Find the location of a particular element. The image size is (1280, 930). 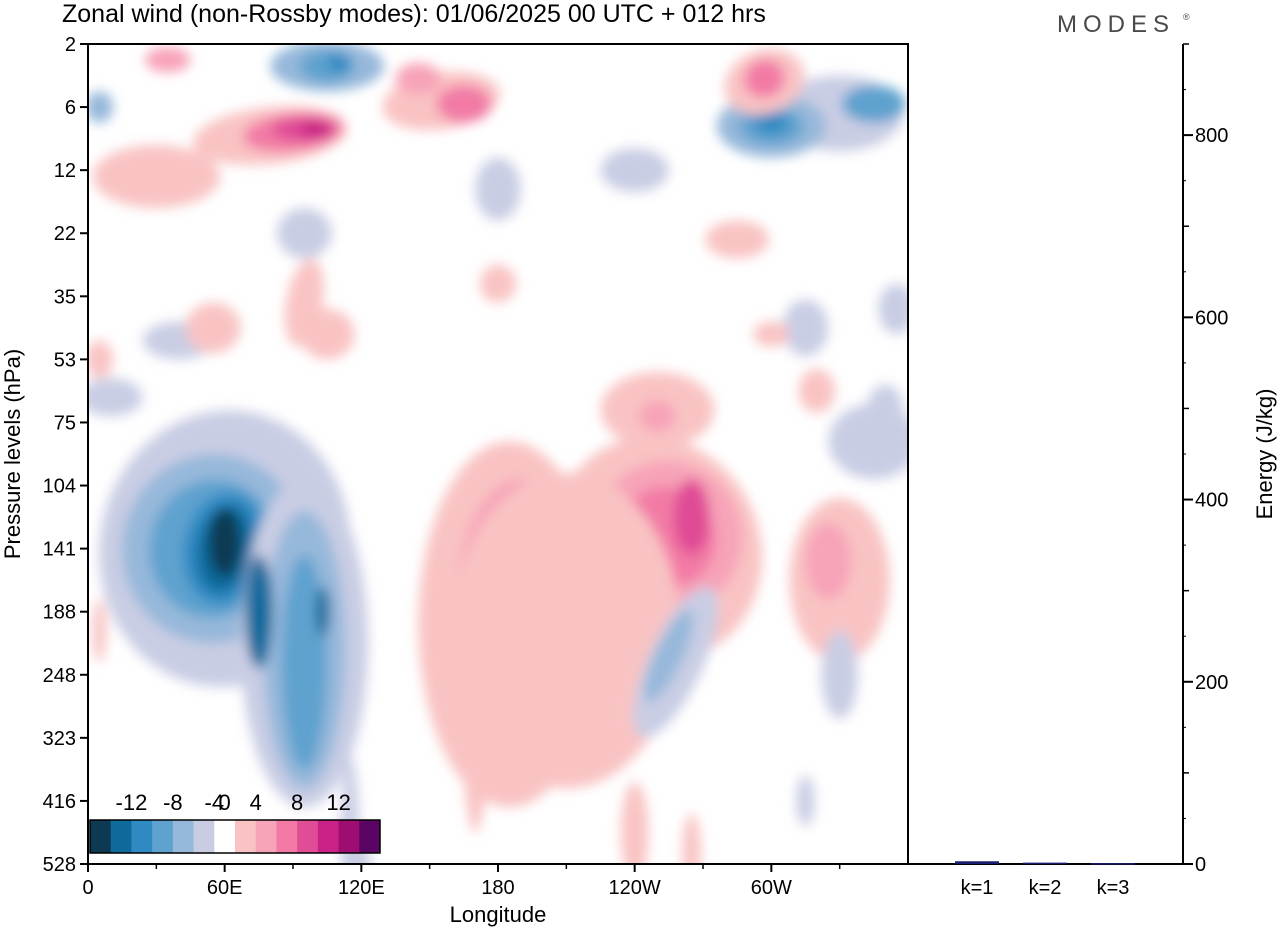

colorbar: -12 -8 -40 4 8 12 is located at coordinates (235, 822).